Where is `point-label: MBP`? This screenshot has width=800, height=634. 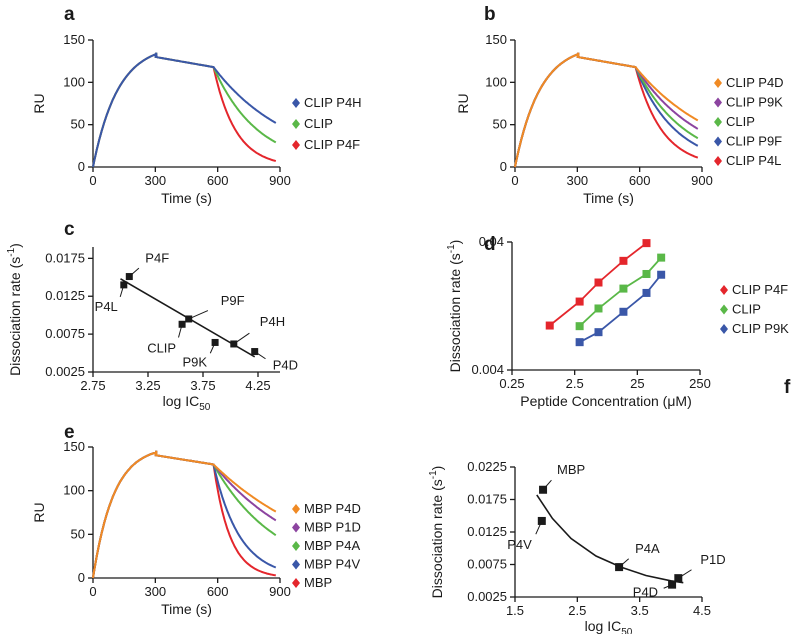 point-label: MBP is located at coordinates (571, 469).